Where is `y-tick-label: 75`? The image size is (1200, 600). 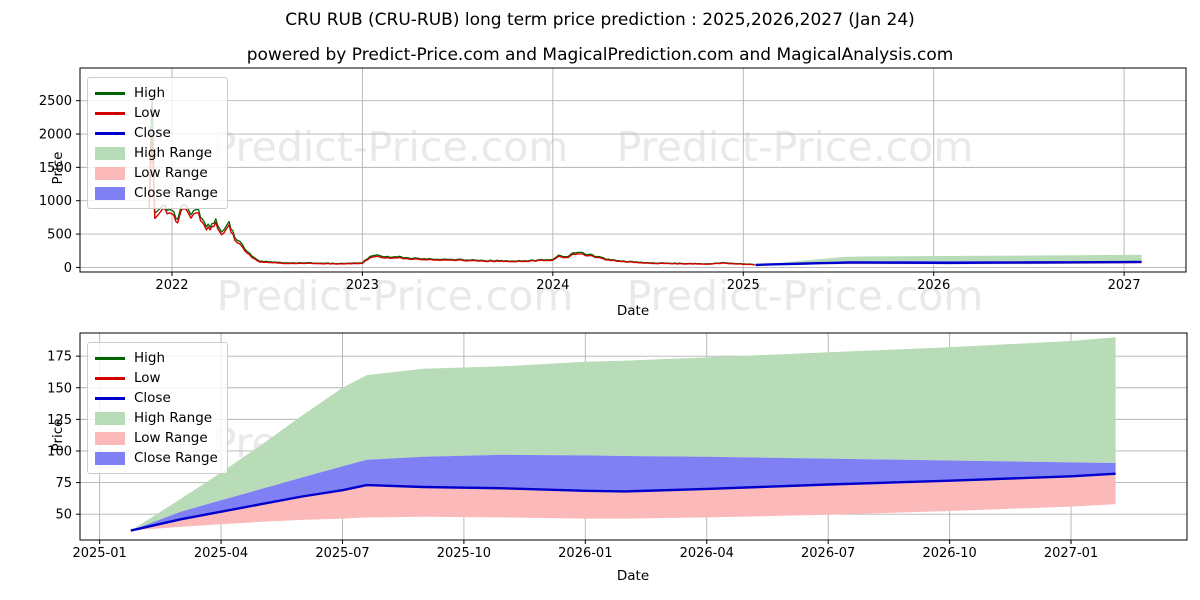 y-tick-label: 75 is located at coordinates (63, 483).